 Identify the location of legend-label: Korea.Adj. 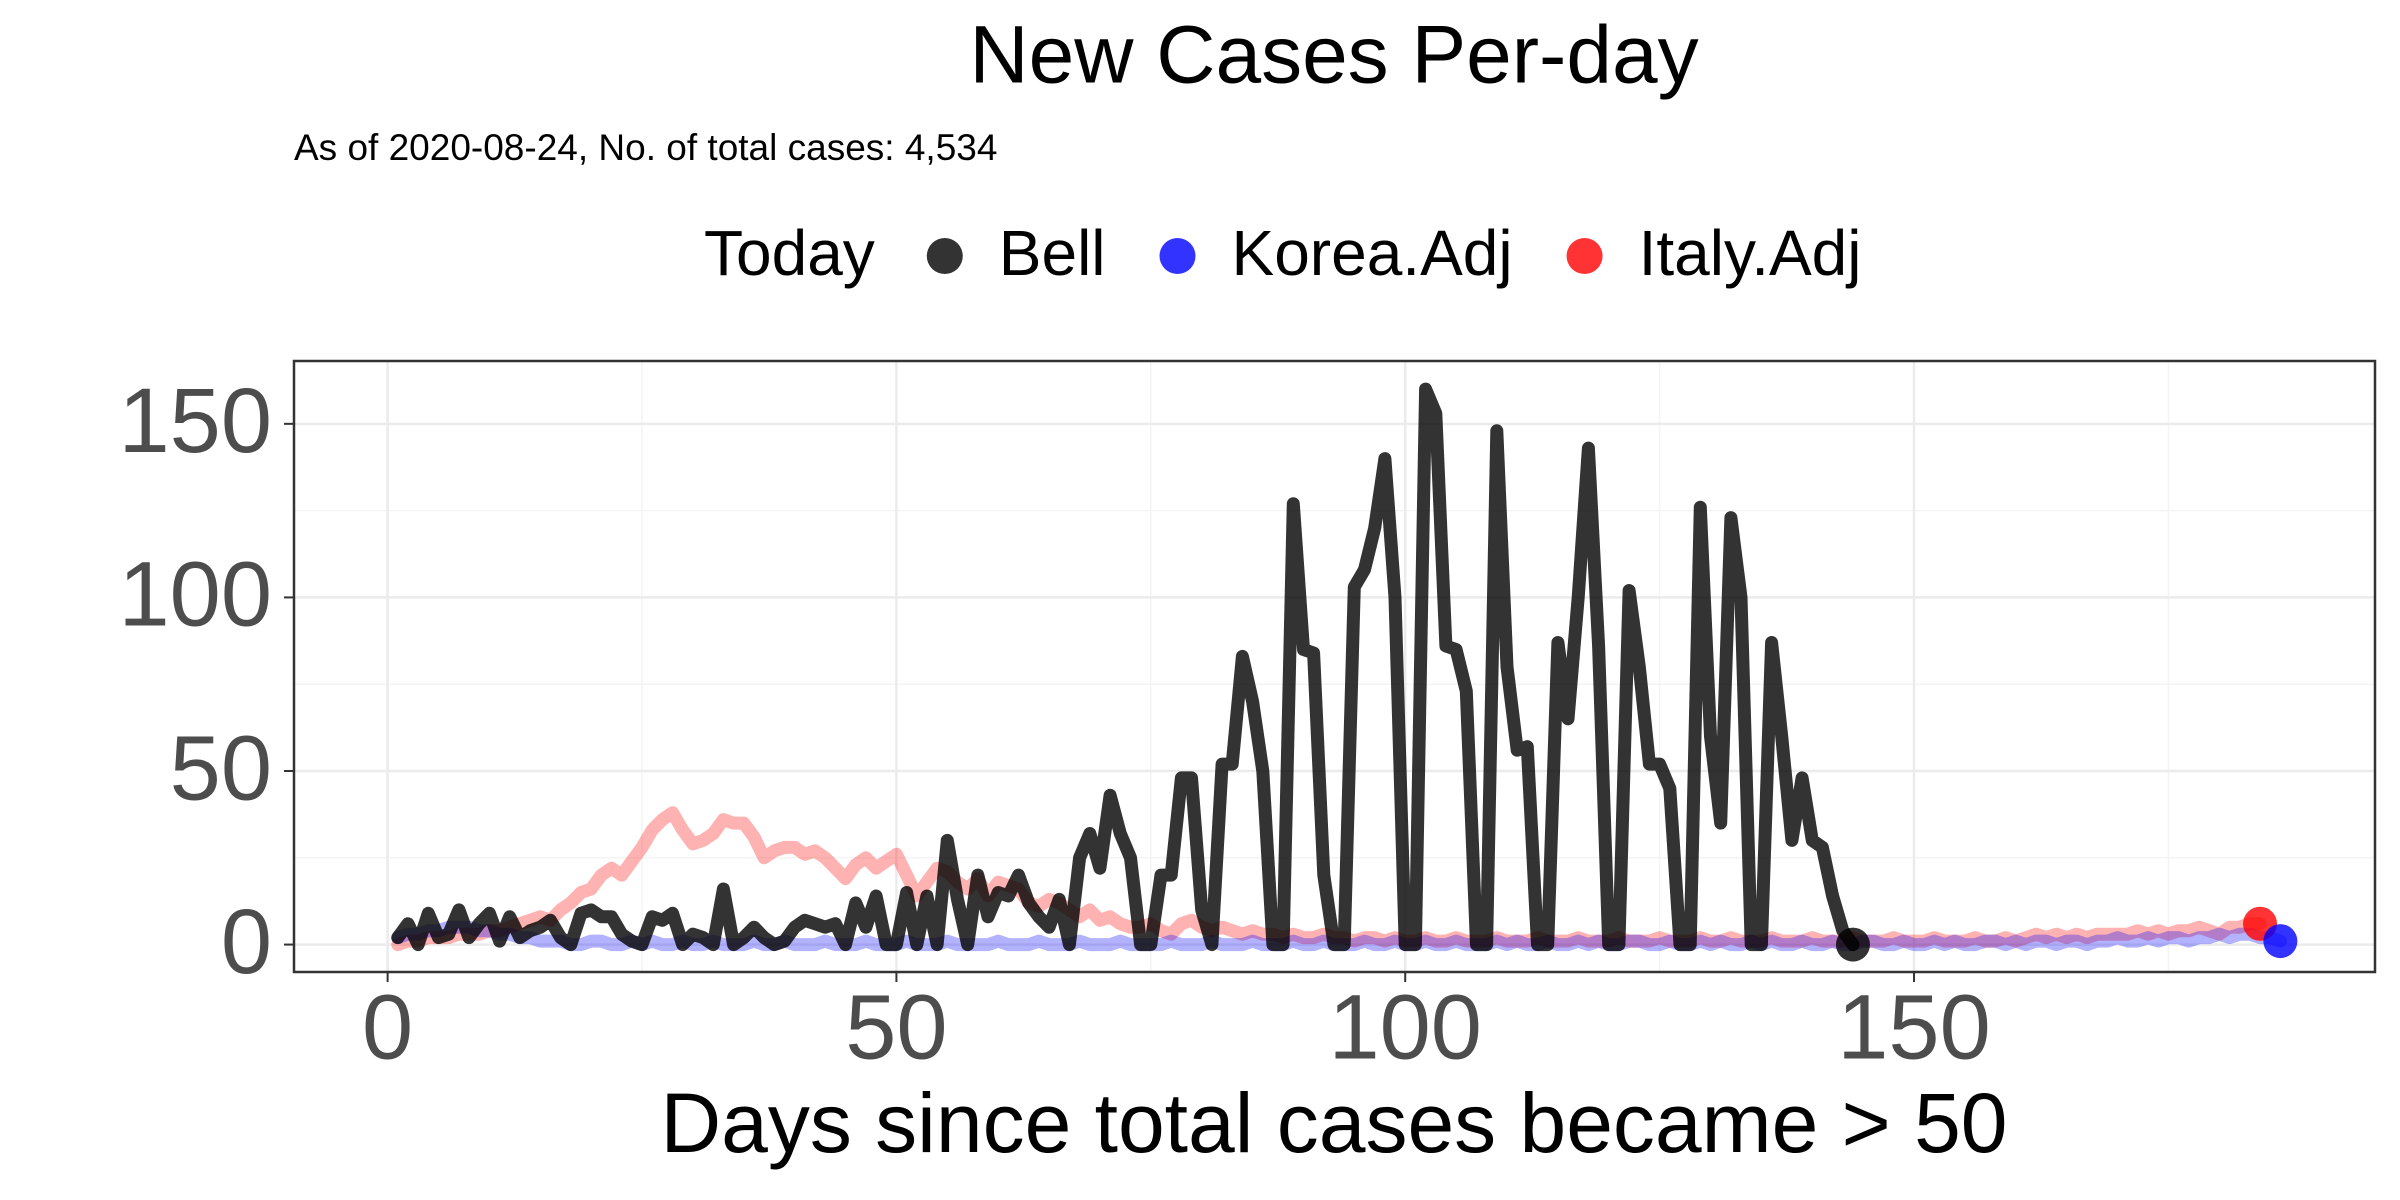
(1372, 253).